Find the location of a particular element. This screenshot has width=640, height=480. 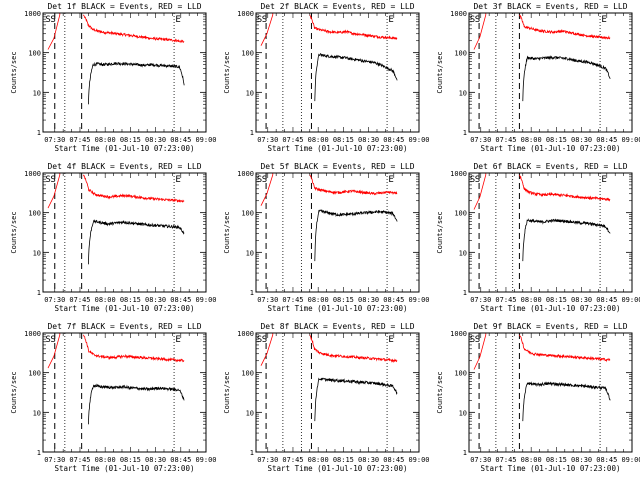

panel-title: Det 3f BLACK = Events, RED = LLD is located at coordinates (550, 6).